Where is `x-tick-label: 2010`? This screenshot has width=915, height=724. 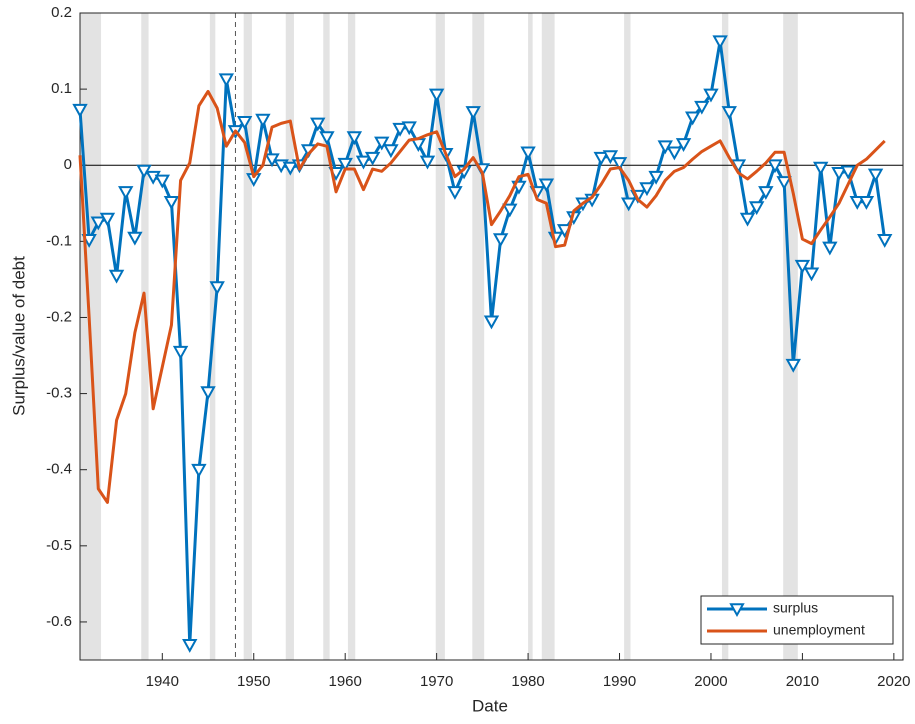 x-tick-label: 2010 is located at coordinates (802, 681).